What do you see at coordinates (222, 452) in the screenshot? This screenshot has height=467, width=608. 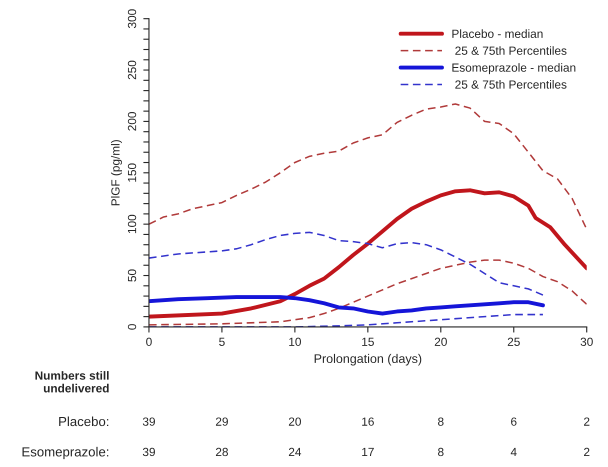 I see `text: 28` at bounding box center [222, 452].